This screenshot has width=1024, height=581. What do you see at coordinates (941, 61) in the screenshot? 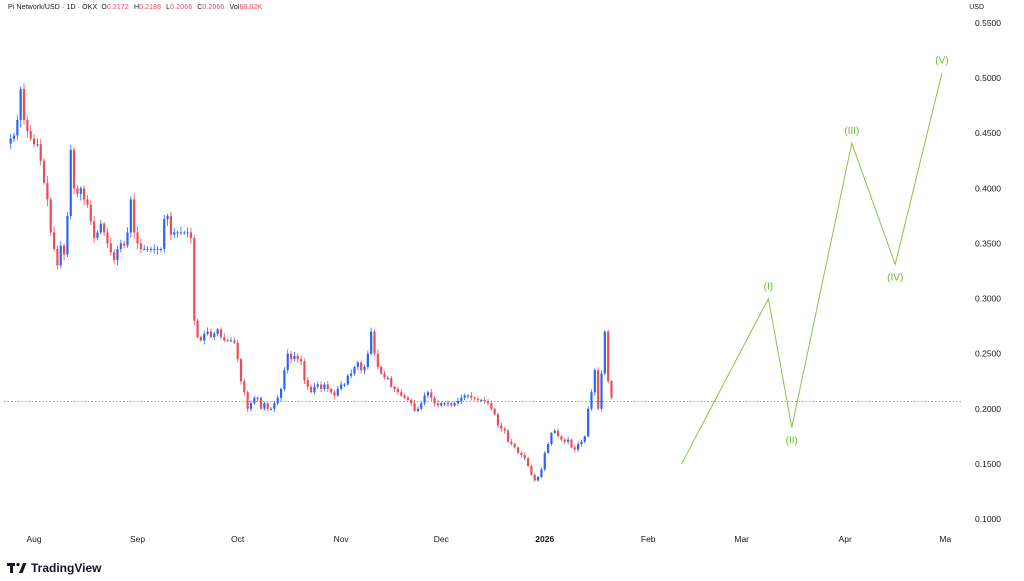
I see `wave-label: (V)` at bounding box center [941, 61].